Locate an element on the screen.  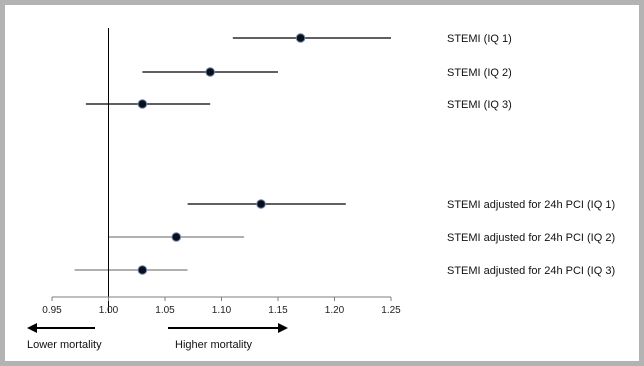
lower-mortality-label: Lower mortality is located at coordinates (64, 345).